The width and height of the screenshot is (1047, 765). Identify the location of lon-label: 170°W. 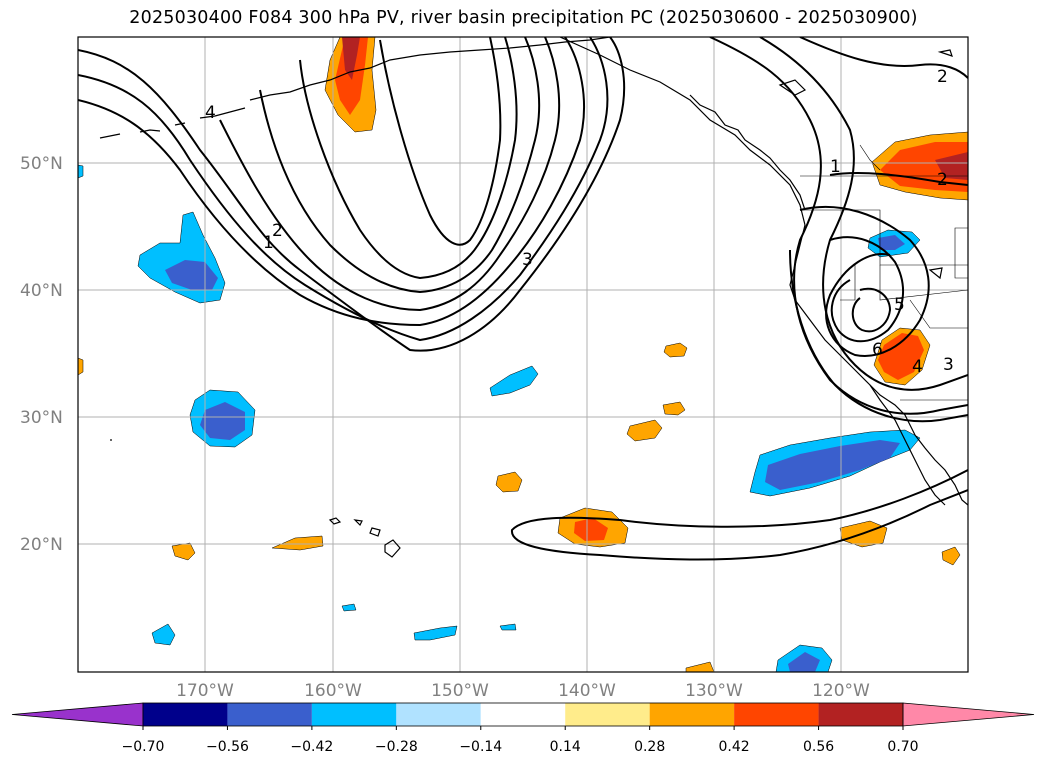
(205, 691).